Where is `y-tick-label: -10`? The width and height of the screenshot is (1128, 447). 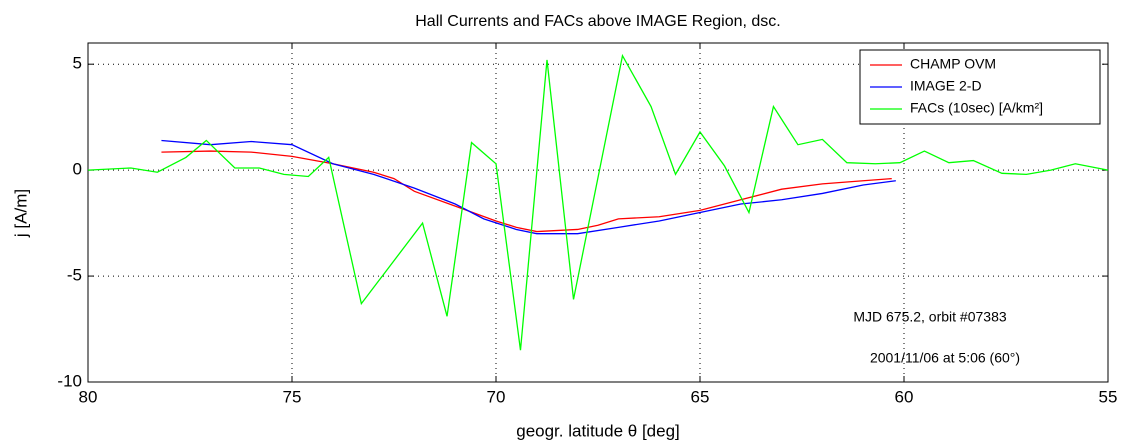
y-tick-label: -10 is located at coordinates (69, 380).